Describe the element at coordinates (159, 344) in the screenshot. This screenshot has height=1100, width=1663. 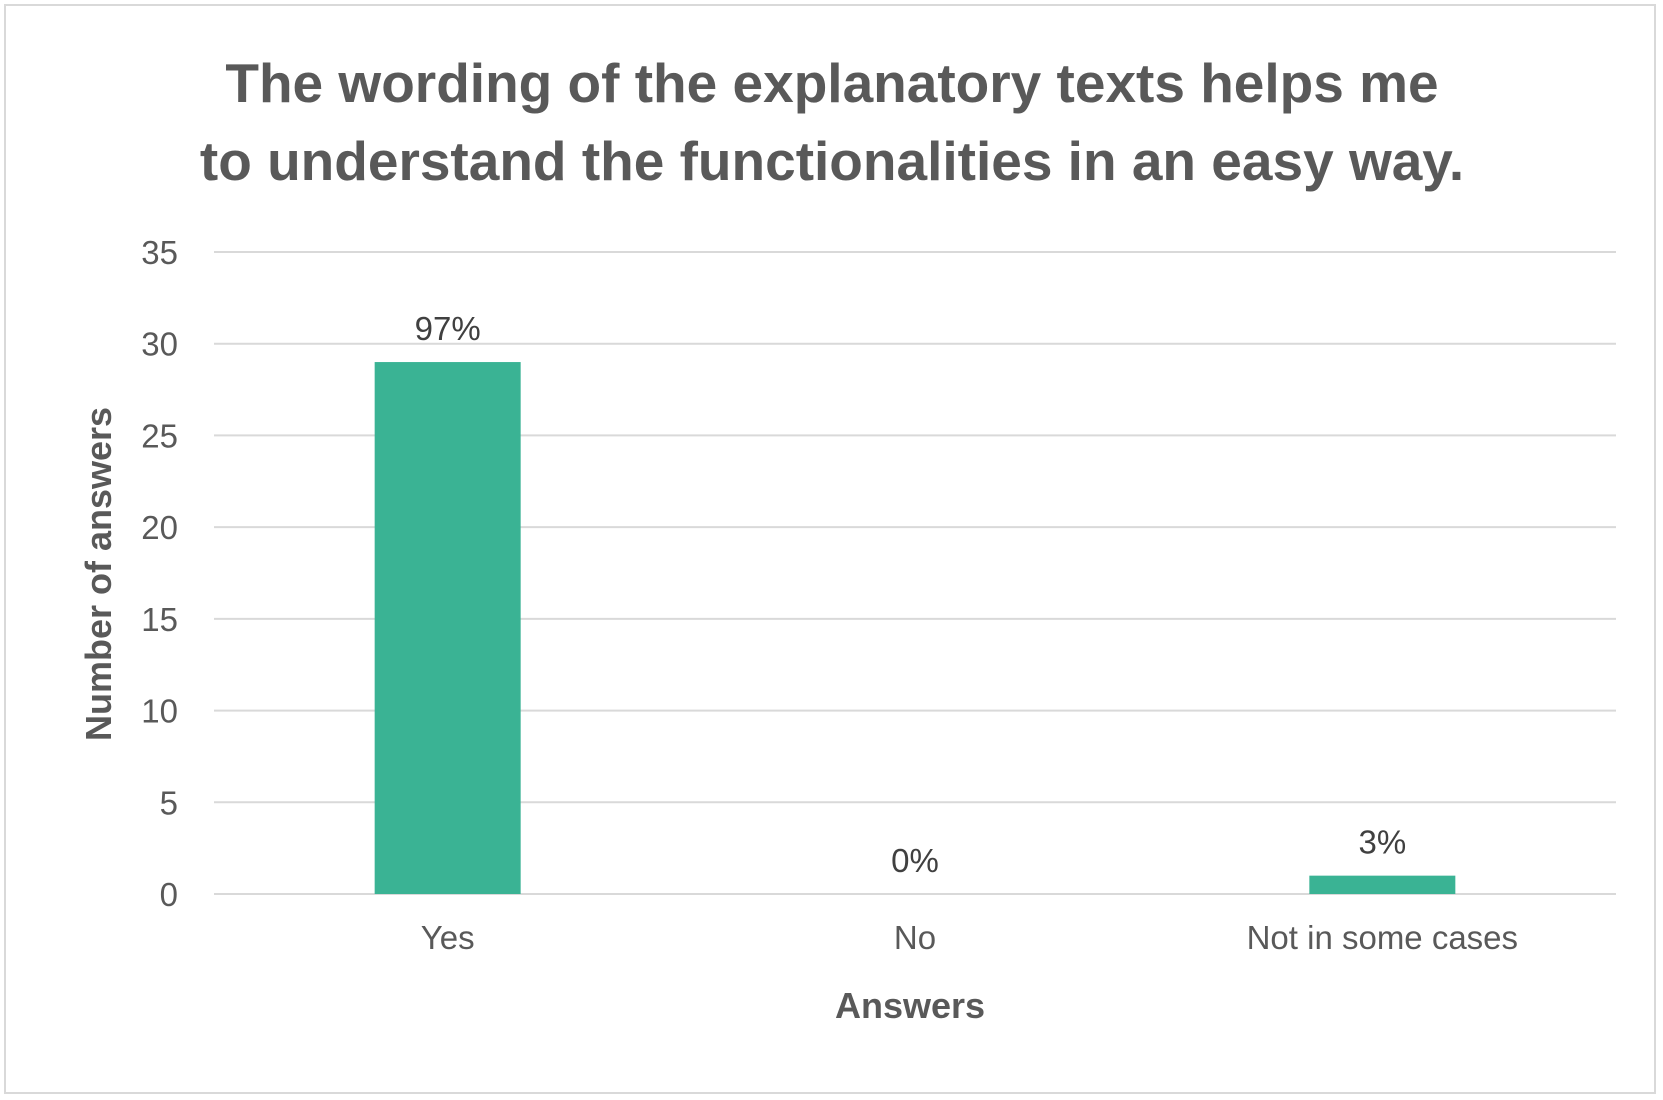
I see `y-tick-label: 30` at that location.